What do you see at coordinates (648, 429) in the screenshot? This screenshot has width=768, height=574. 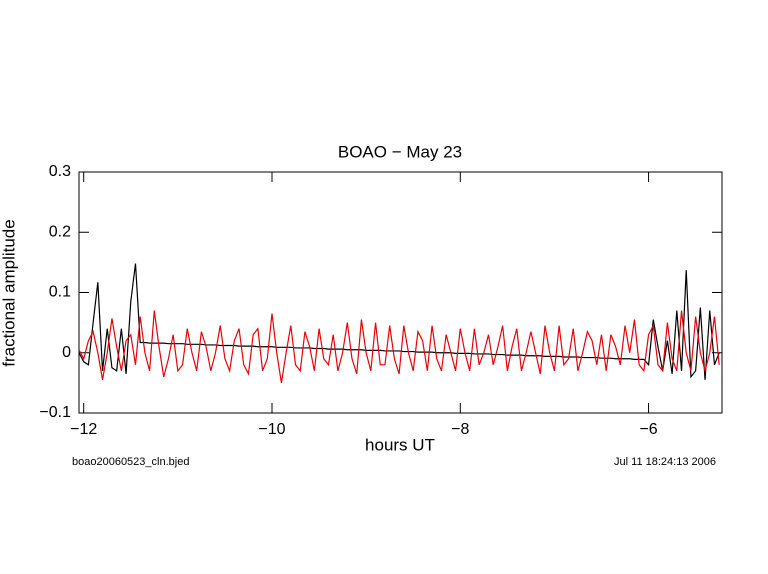 I see `x-tick-label: −6` at bounding box center [648, 429].